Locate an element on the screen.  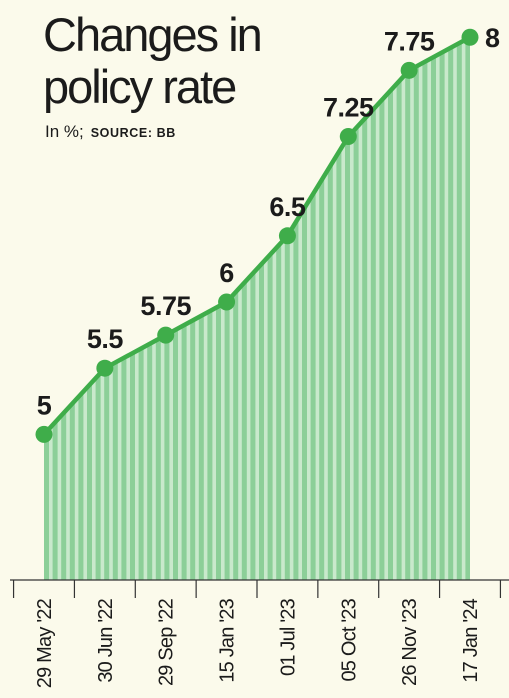
x-tick-label-6: 26 Nov '23 is located at coordinates (410, 642).